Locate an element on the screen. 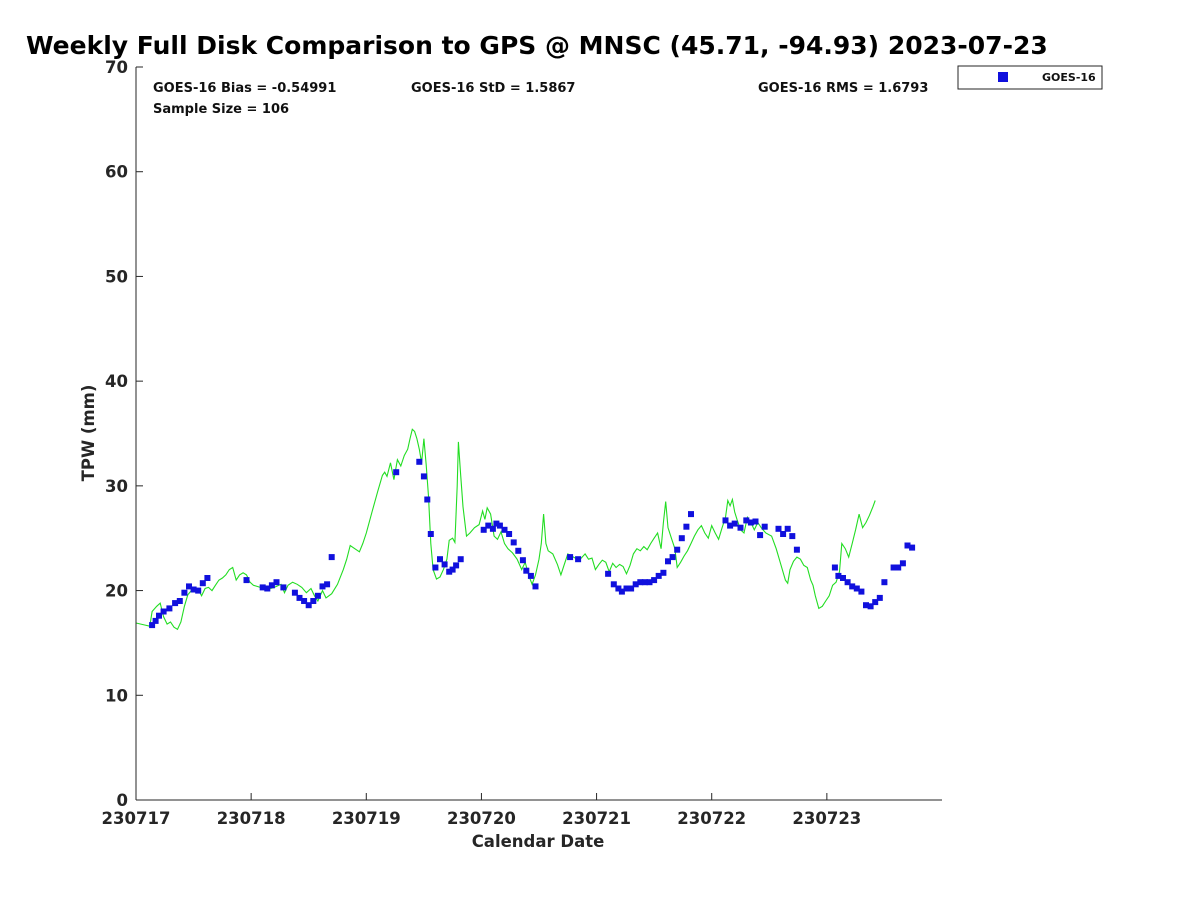 The width and height of the screenshot is (1200, 900). y-tick-label: 10 is located at coordinates (116, 695).